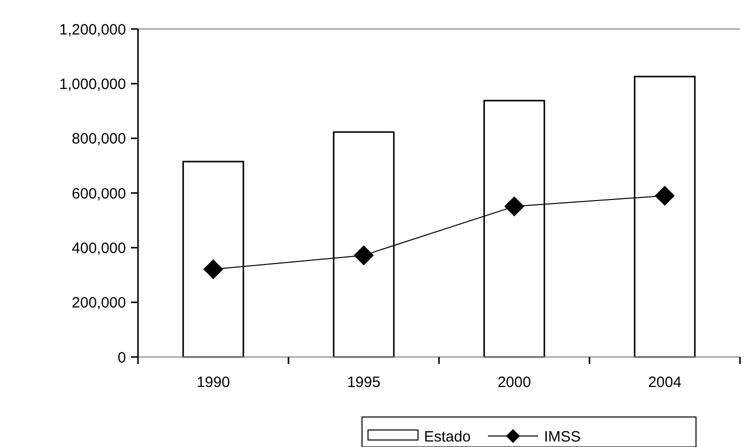 This screenshot has height=447, width=748. What do you see at coordinates (99, 248) in the screenshot?
I see `y-tick-label: 400,000` at bounding box center [99, 248].